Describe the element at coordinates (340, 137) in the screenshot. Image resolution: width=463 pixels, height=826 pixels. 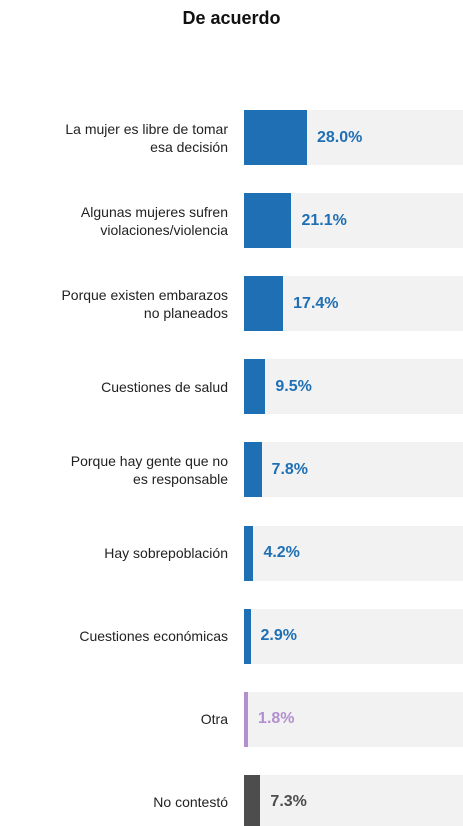
I see `value-label: 28.0%` at that location.